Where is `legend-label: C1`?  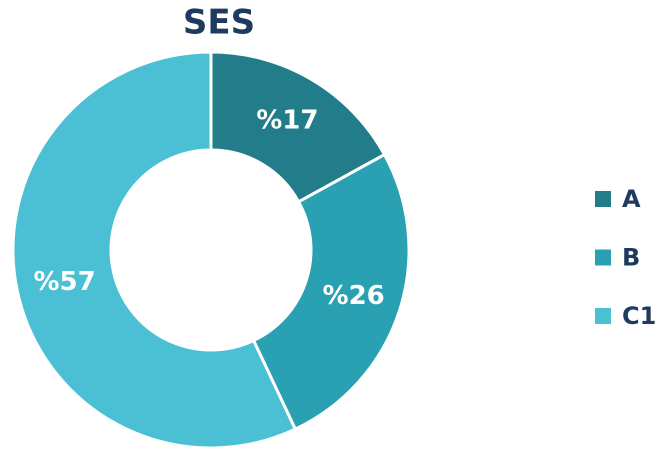 legend-label: C1 is located at coordinates (639, 316).